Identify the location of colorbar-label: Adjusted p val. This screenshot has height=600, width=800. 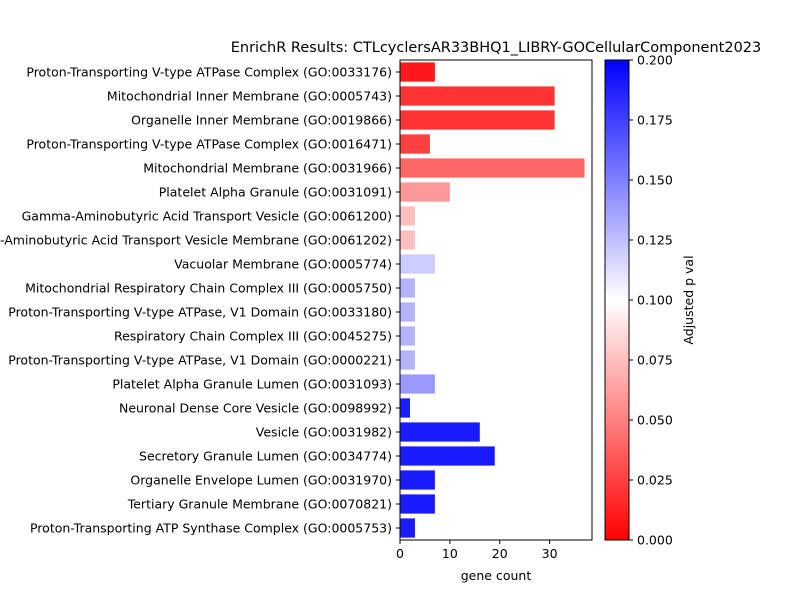
(688, 299).